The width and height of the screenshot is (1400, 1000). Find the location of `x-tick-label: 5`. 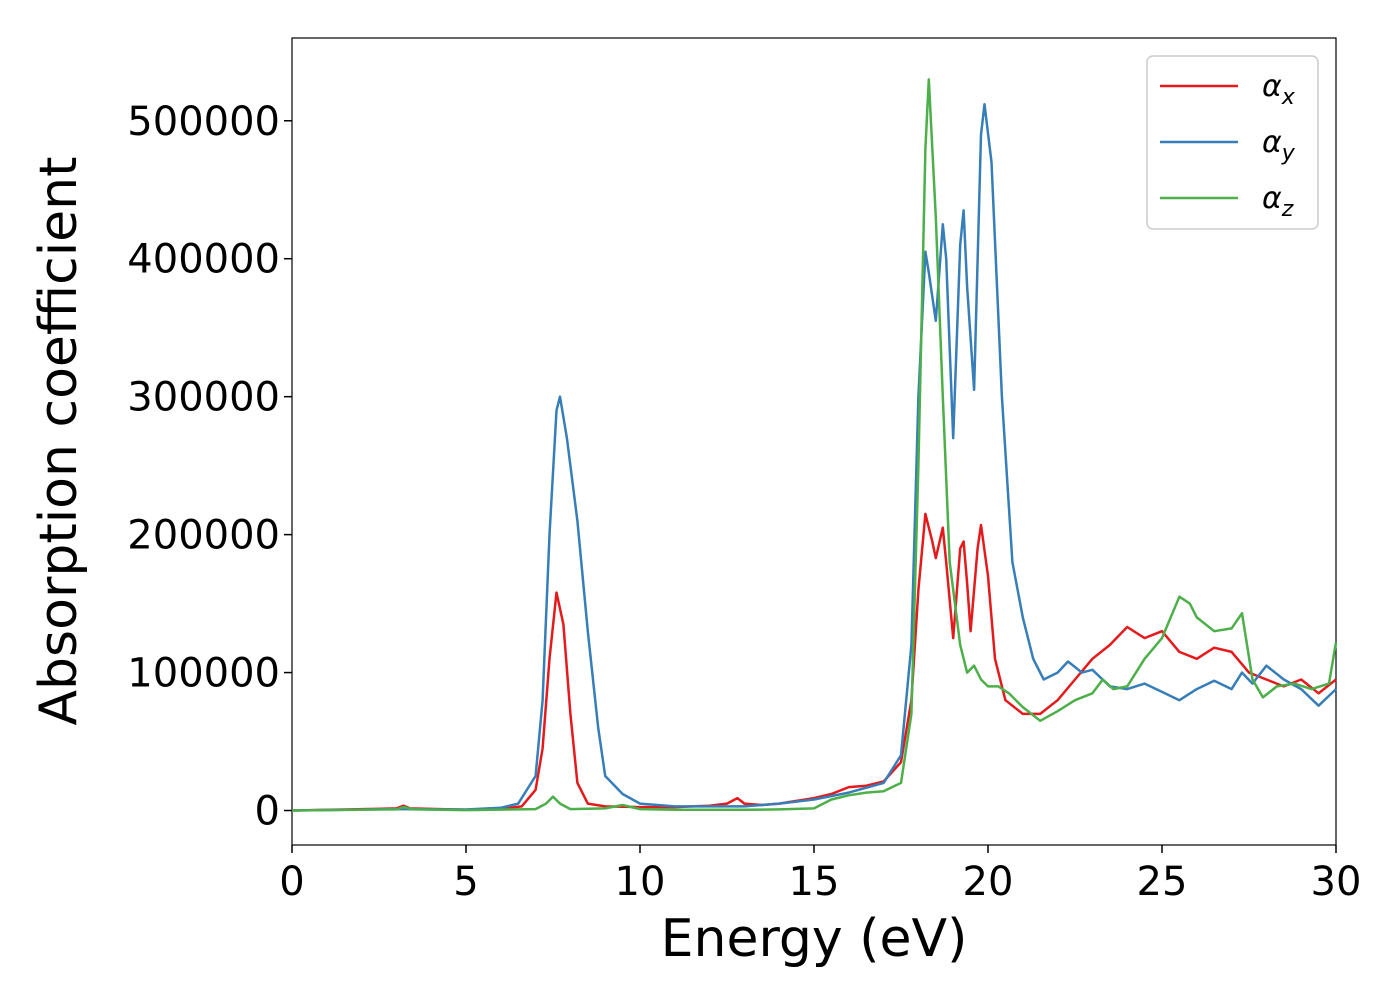

x-tick-label: 5 is located at coordinates (465, 882).